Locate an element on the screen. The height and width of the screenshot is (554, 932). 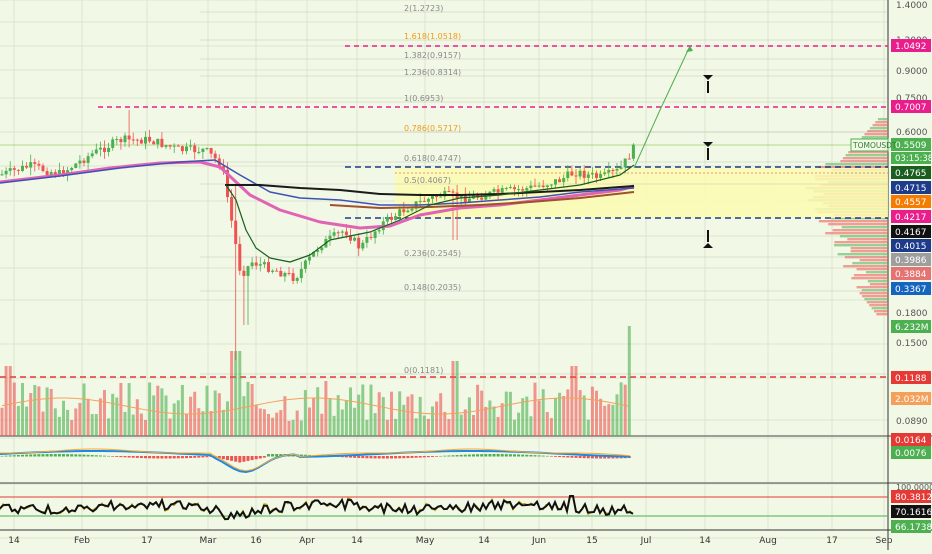
rsi-pane is located at coordinates (444, 508).